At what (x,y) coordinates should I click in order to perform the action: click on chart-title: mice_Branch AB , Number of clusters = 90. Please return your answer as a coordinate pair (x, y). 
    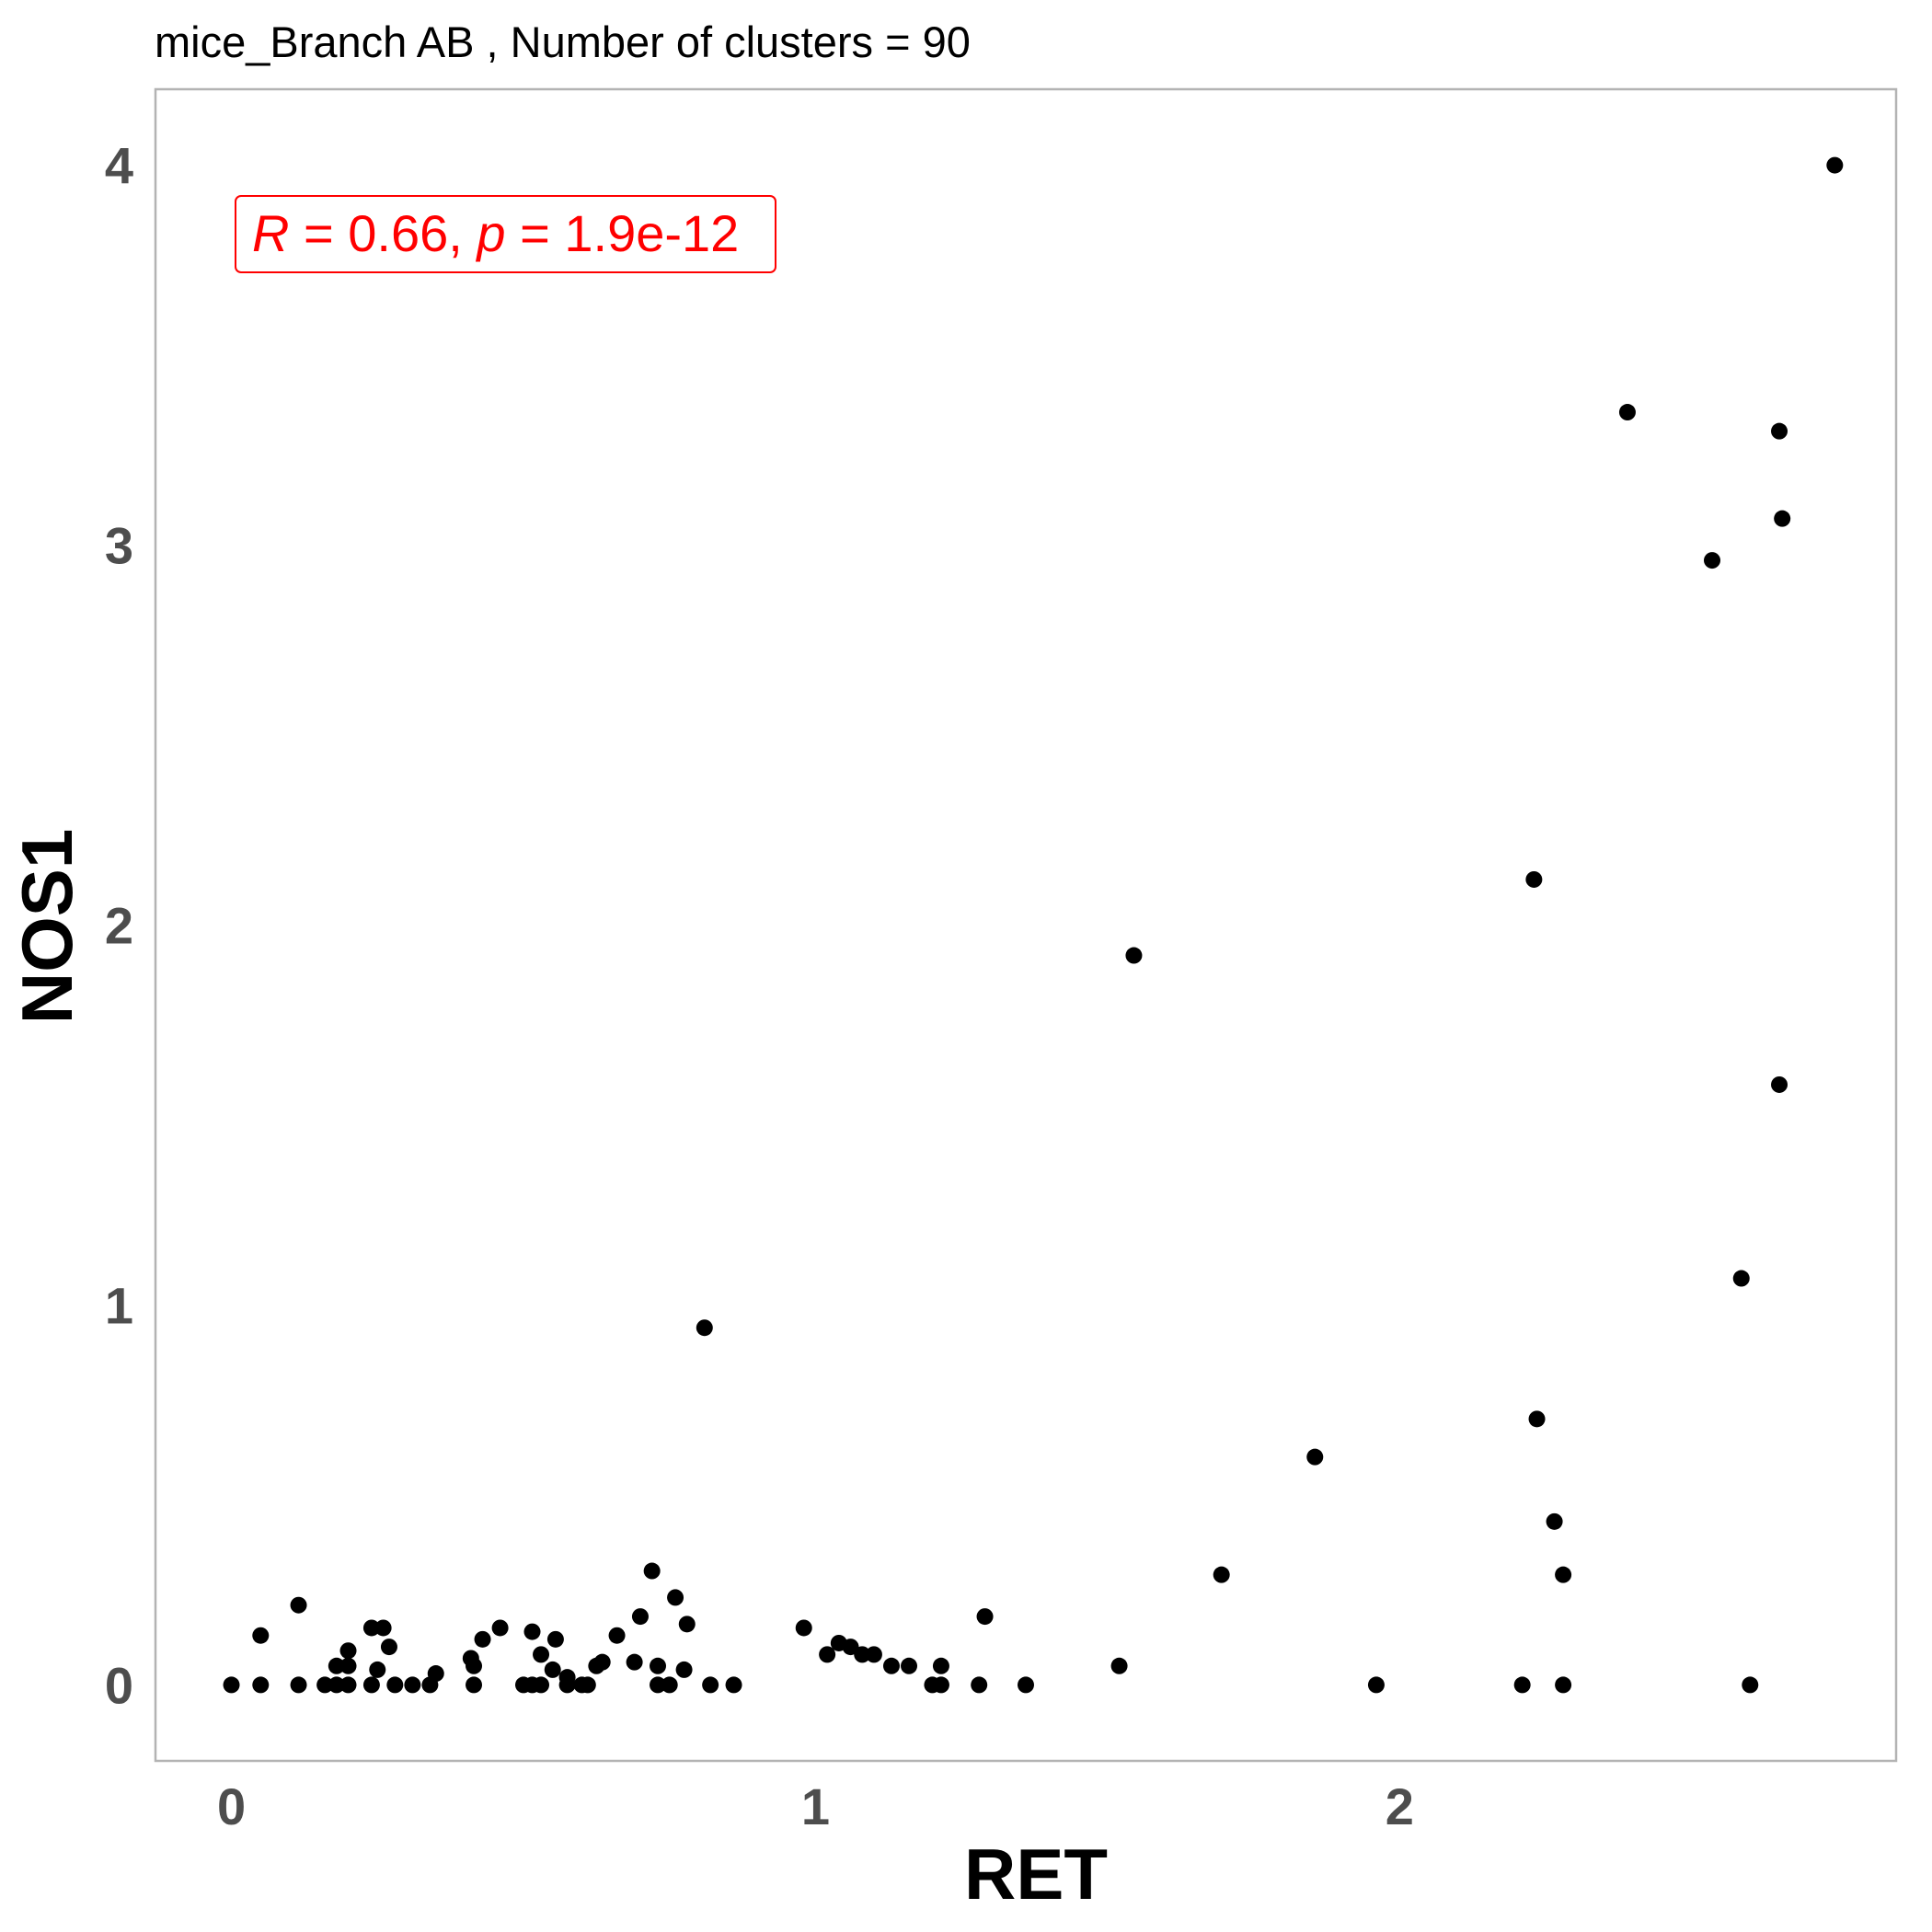
    Looking at the image, I should click on (563, 41).